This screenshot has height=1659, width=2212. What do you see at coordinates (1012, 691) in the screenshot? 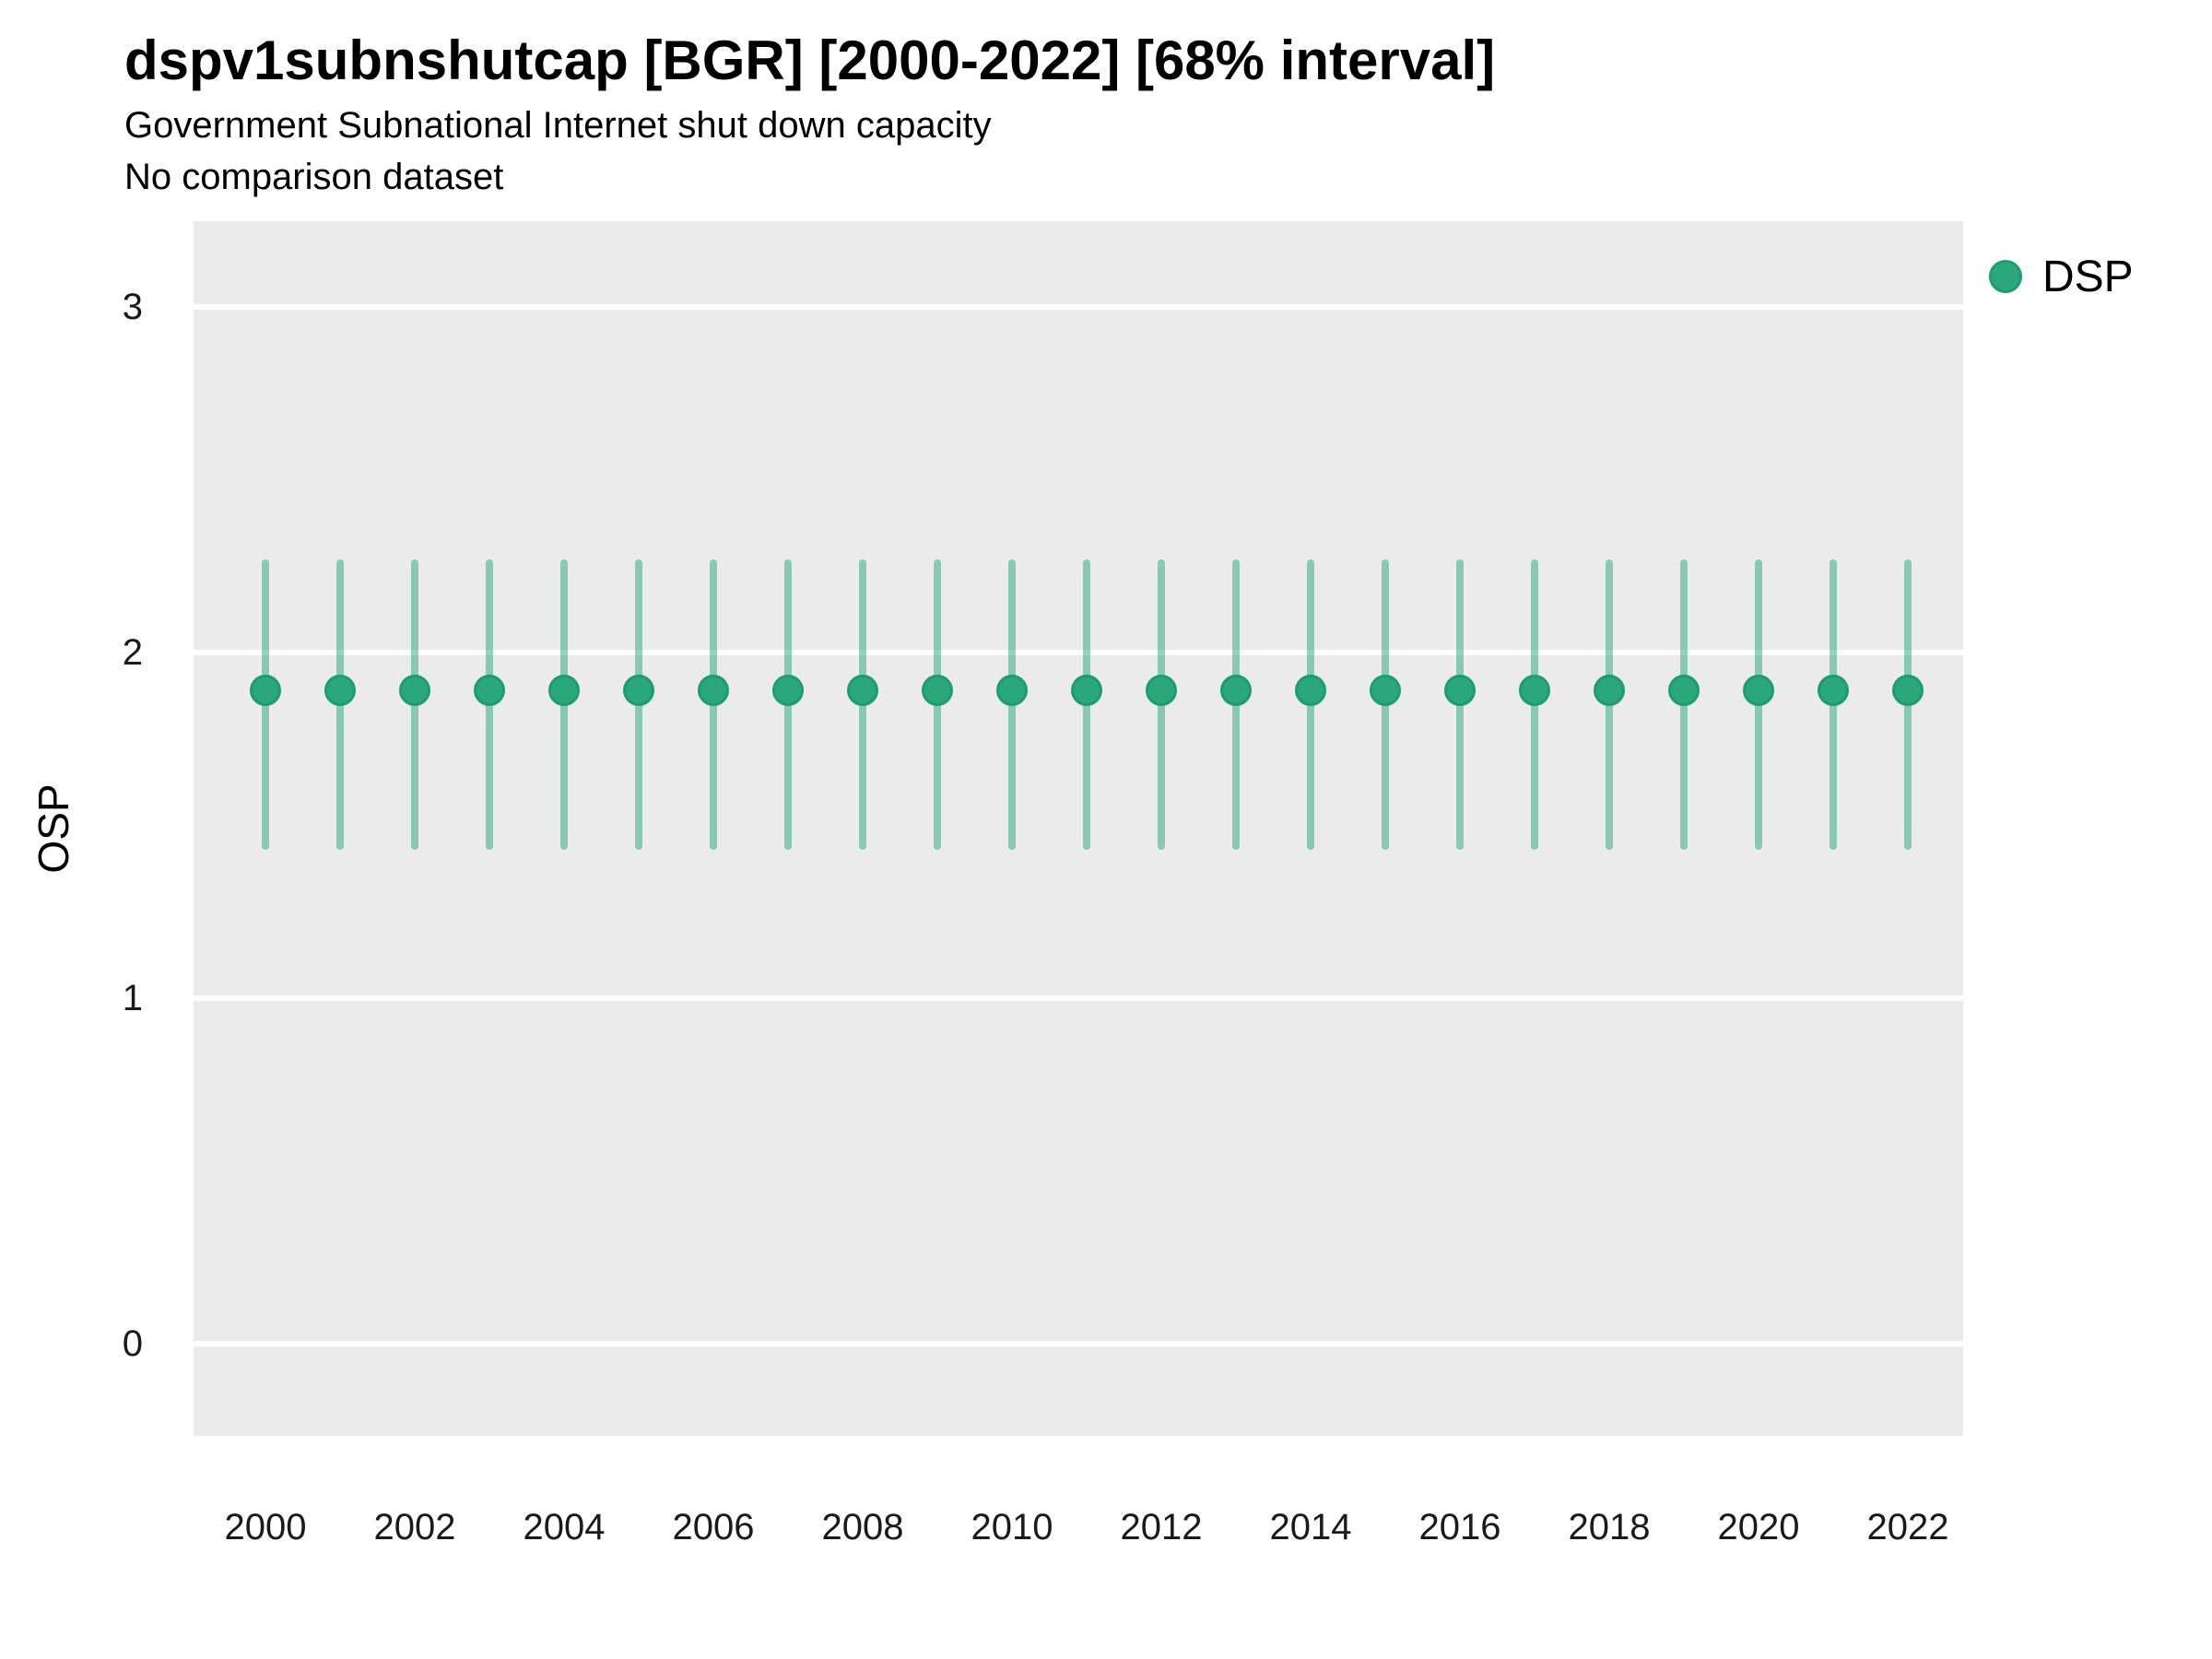
I see `data-point-2010` at bounding box center [1012, 691].